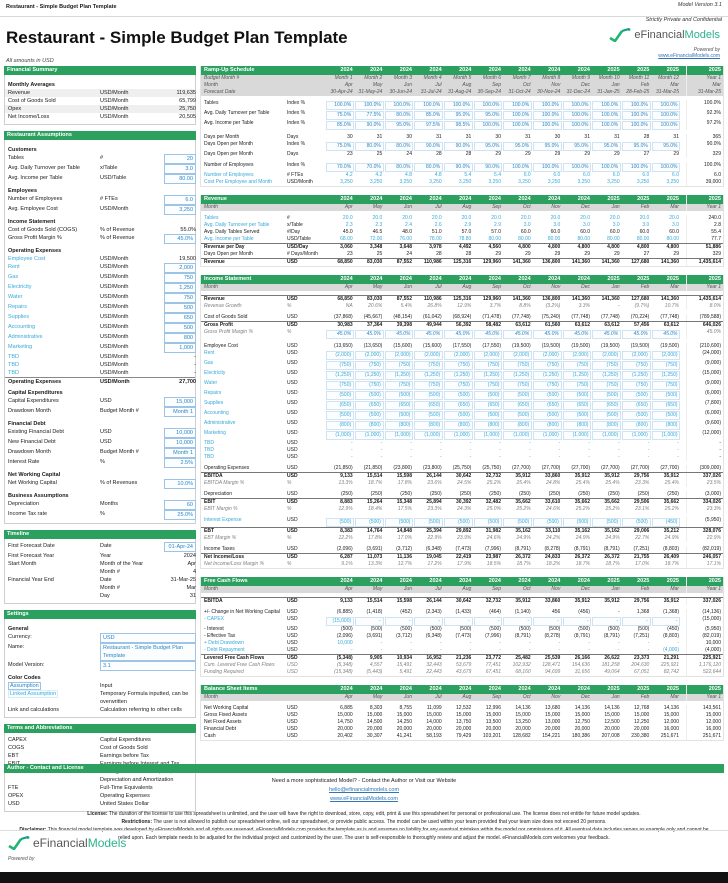 The width and height of the screenshot is (728, 883). I want to click on assumption-value: Month 1, so click(180, 453).